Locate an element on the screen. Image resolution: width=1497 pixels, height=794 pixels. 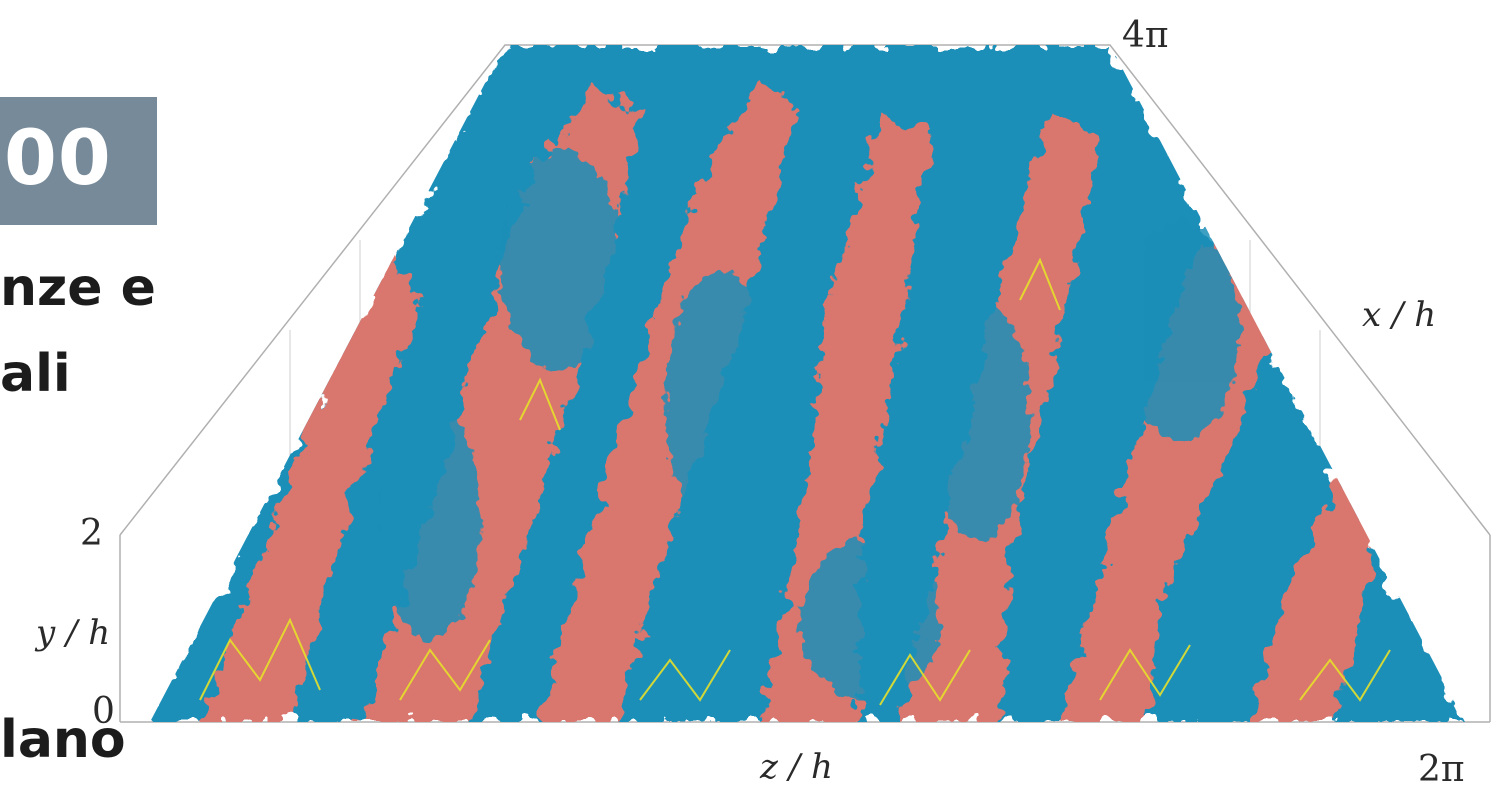
y-axis-tick-0: 0 is located at coordinates (103, 711).